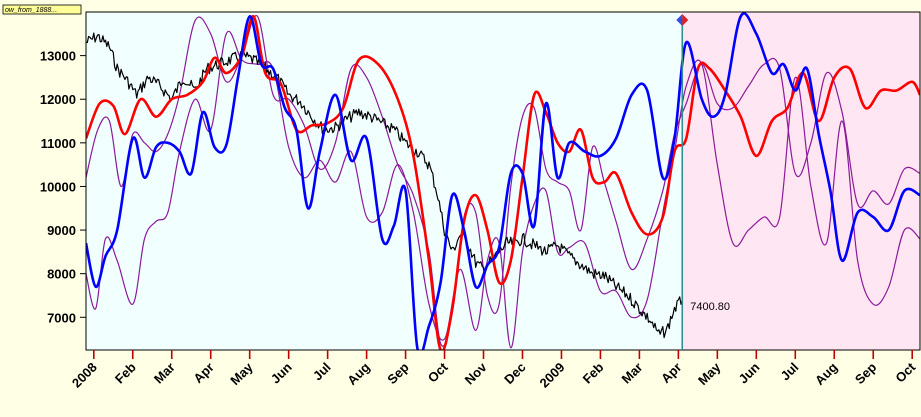 This screenshot has width=921, height=417. I want to click on x-tick-label: Nov, so click(476, 373).